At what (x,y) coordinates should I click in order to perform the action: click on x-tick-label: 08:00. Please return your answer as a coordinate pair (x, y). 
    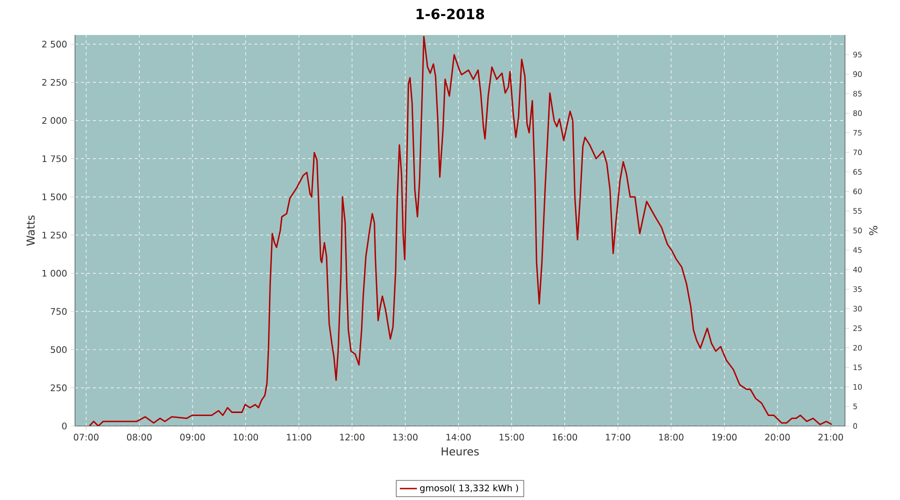
    Looking at the image, I should click on (139, 437).